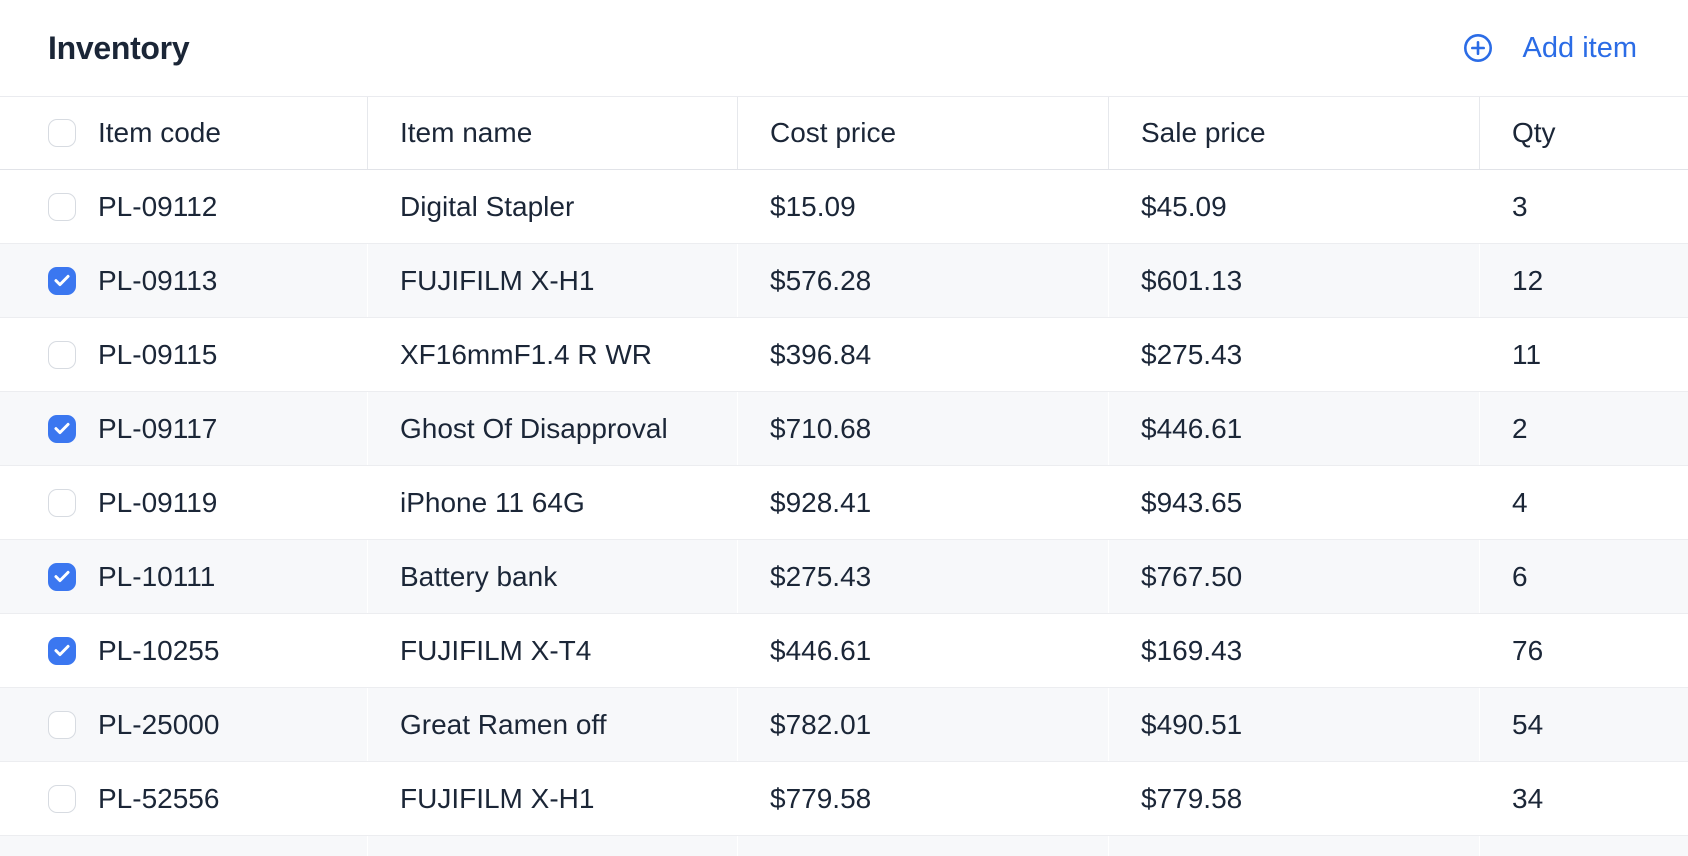  I want to click on item-code-text: PL-09112, so click(158, 206).